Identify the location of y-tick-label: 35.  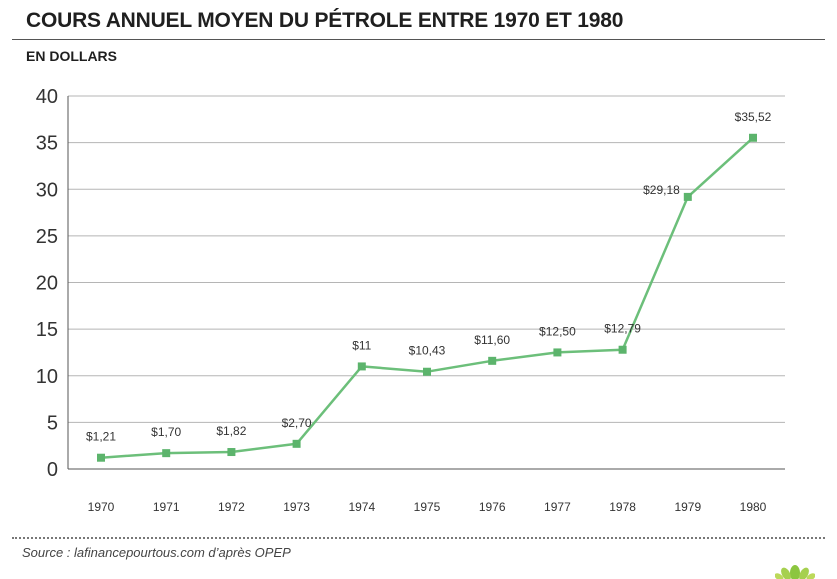
(47, 144).